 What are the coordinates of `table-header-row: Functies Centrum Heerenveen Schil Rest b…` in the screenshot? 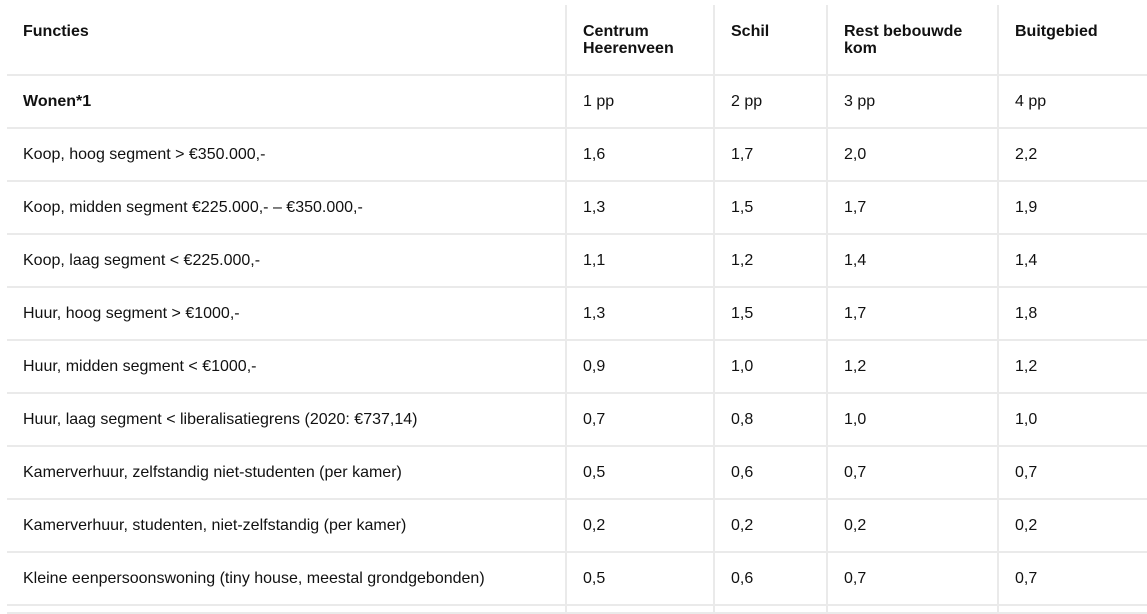 It's located at (577, 40).